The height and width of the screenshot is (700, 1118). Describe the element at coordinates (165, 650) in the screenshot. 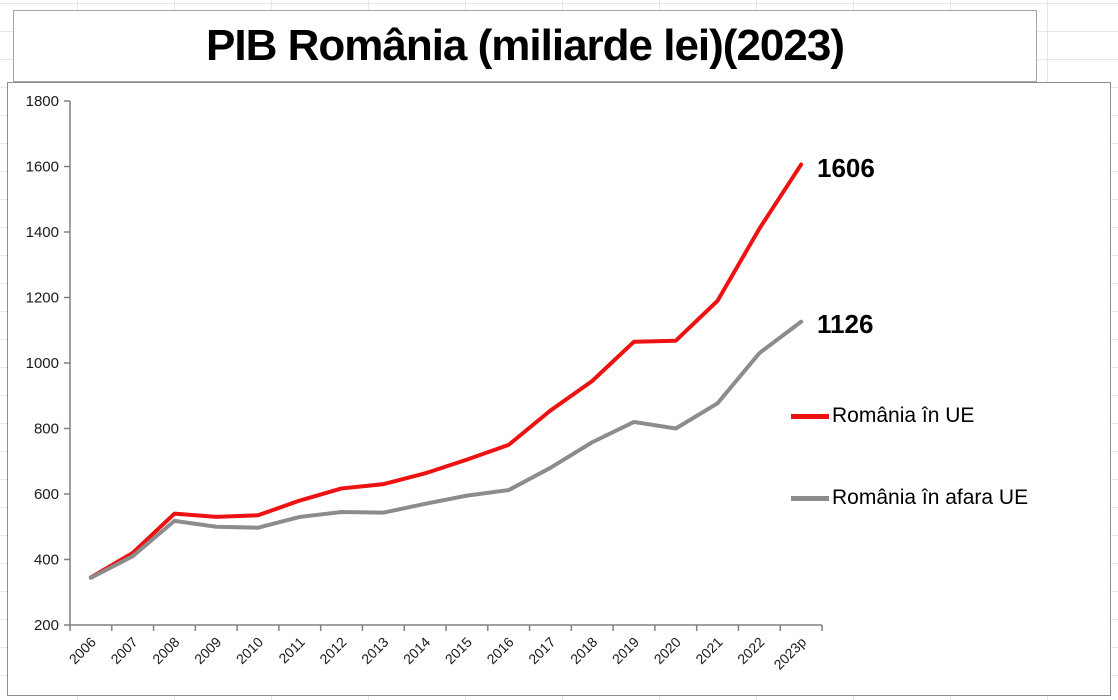

I see `x-tick-label: 2008` at that location.